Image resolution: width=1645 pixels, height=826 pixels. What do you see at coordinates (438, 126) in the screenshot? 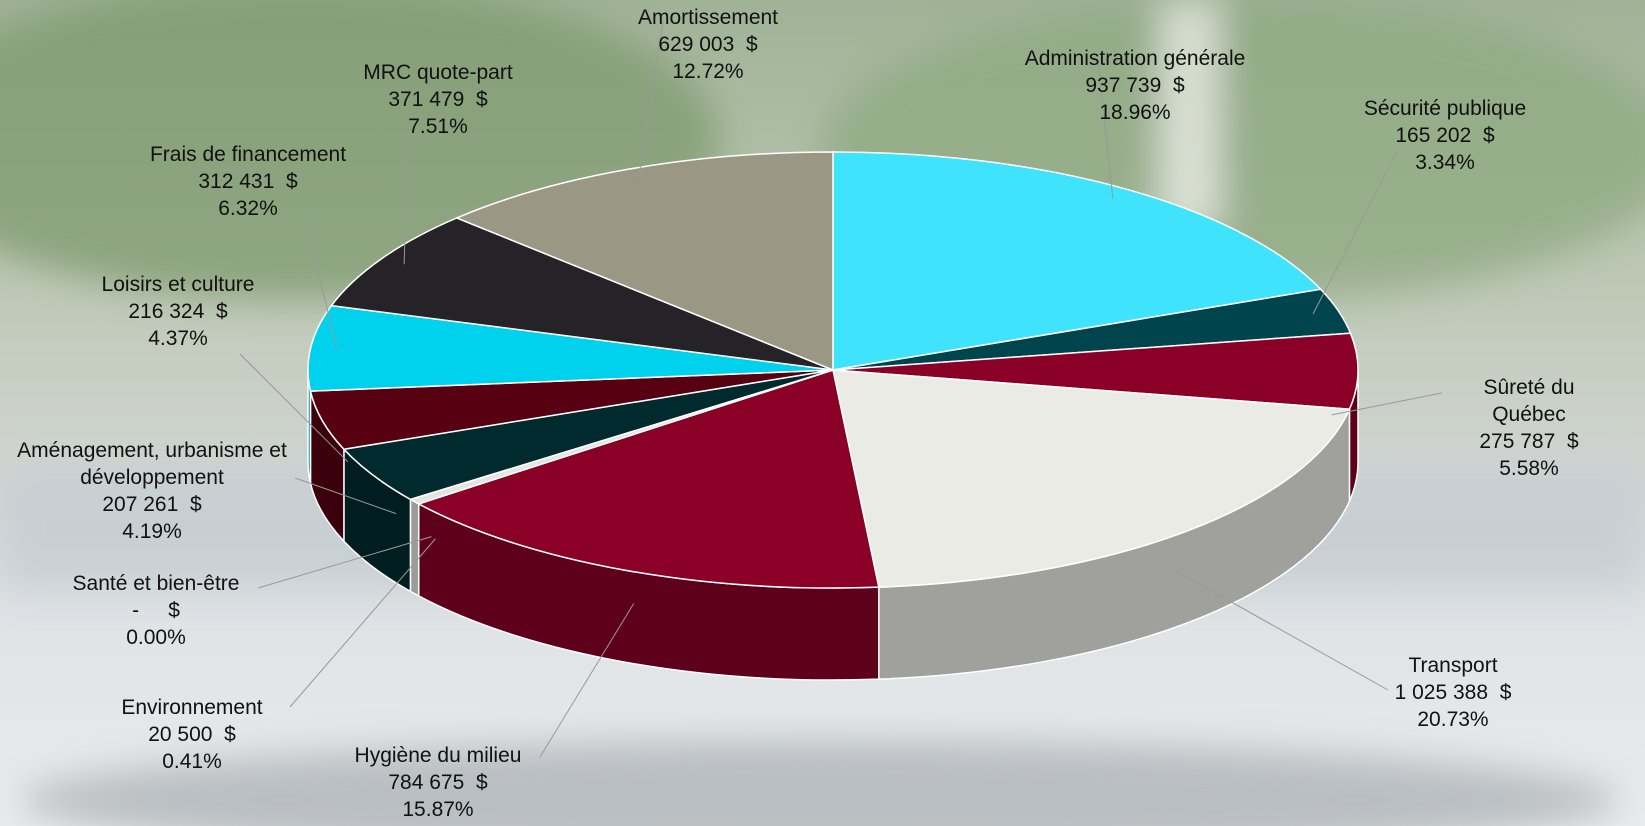
I see `percent-label: 7.51%` at bounding box center [438, 126].